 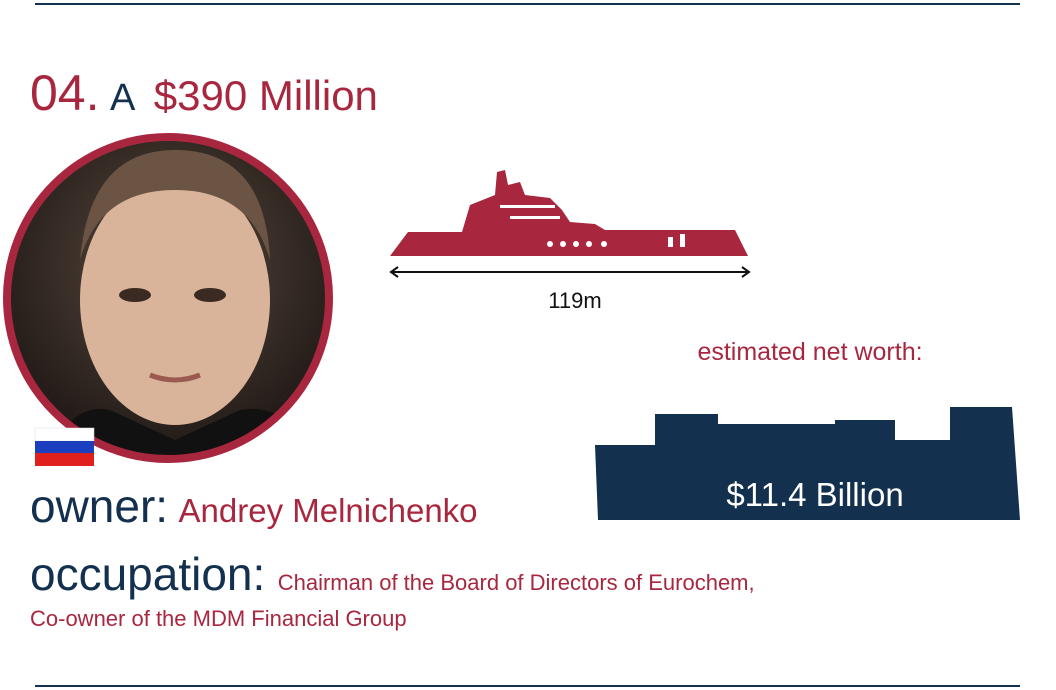 I want to click on length-arrow, so click(x=570, y=272).